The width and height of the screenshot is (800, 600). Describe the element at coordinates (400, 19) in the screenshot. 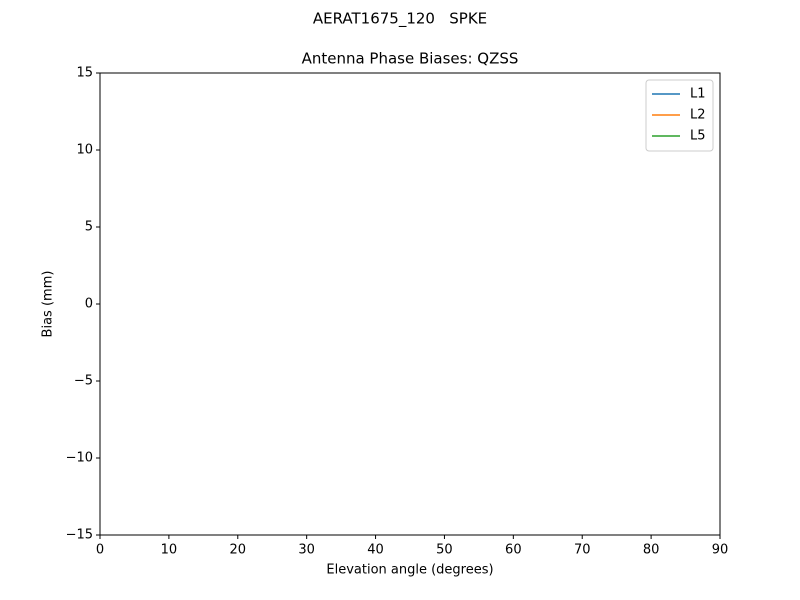

I see `suptitle: AERAT1675_120 SPKE` at that location.